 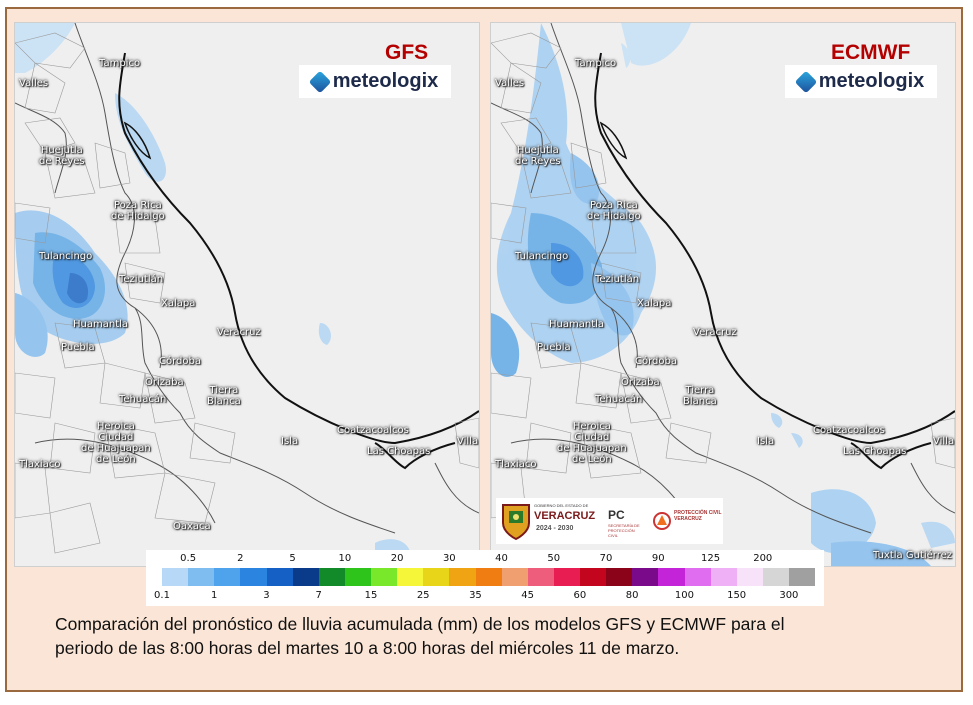 What do you see at coordinates (516, 522) in the screenshot?
I see `veracruz-shield-icon` at bounding box center [516, 522].